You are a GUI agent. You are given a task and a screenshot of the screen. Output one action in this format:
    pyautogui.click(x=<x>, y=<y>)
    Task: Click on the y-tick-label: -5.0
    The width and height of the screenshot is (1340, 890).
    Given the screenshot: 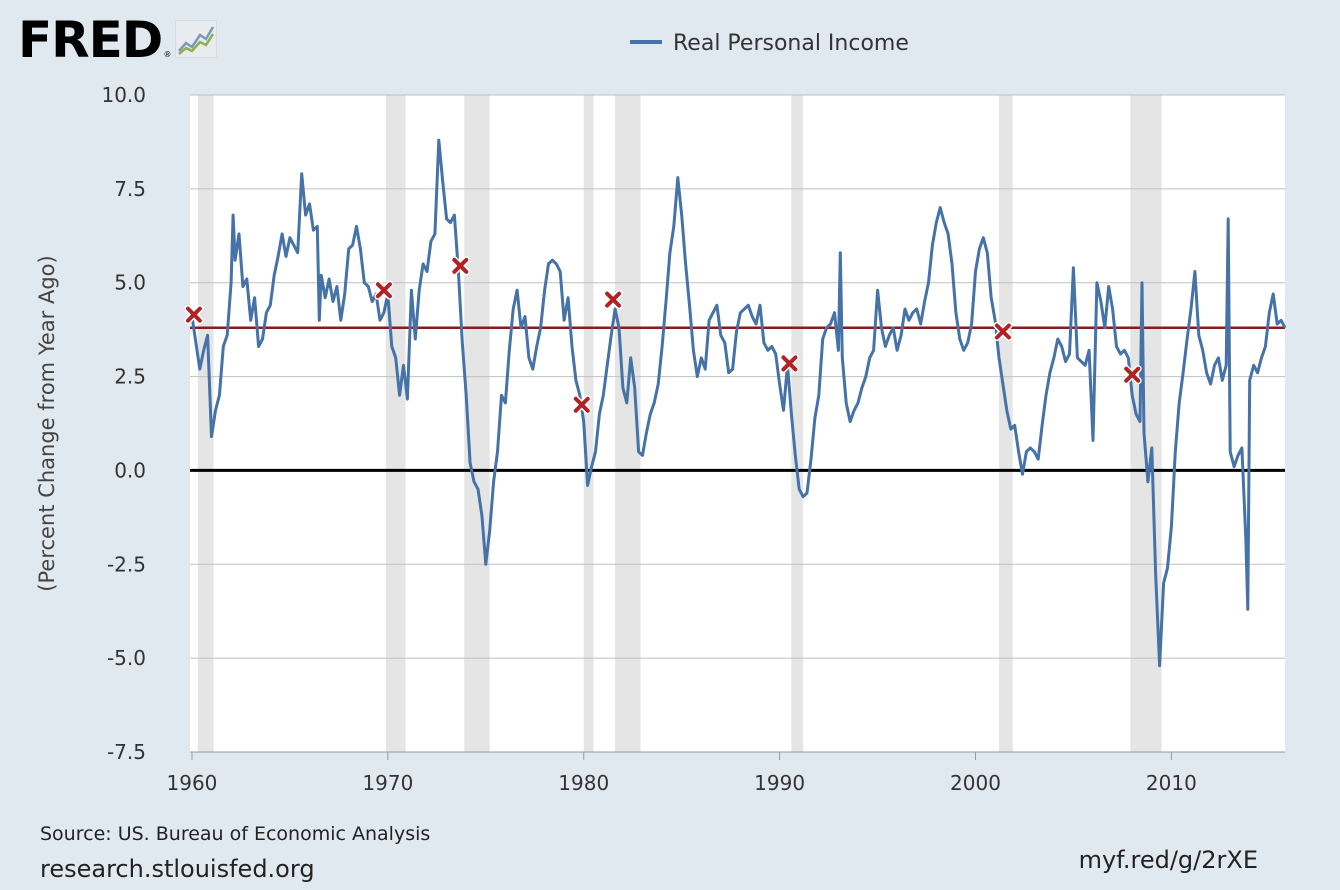 What is the action you would take?
    pyautogui.click(x=126, y=658)
    